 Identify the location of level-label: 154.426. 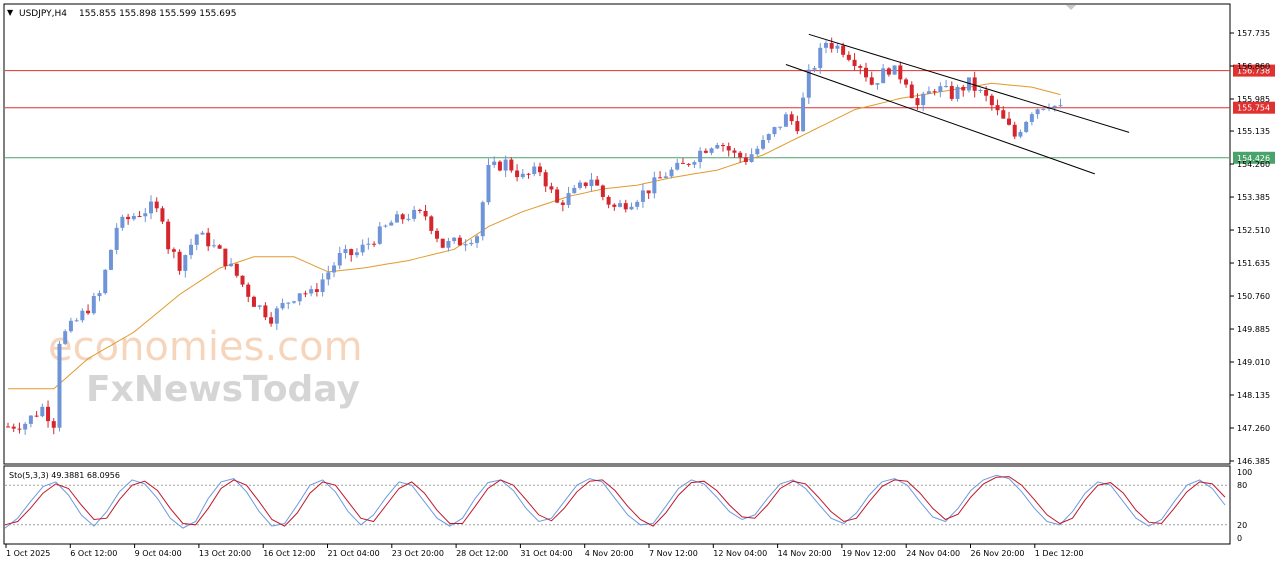
(1253, 158).